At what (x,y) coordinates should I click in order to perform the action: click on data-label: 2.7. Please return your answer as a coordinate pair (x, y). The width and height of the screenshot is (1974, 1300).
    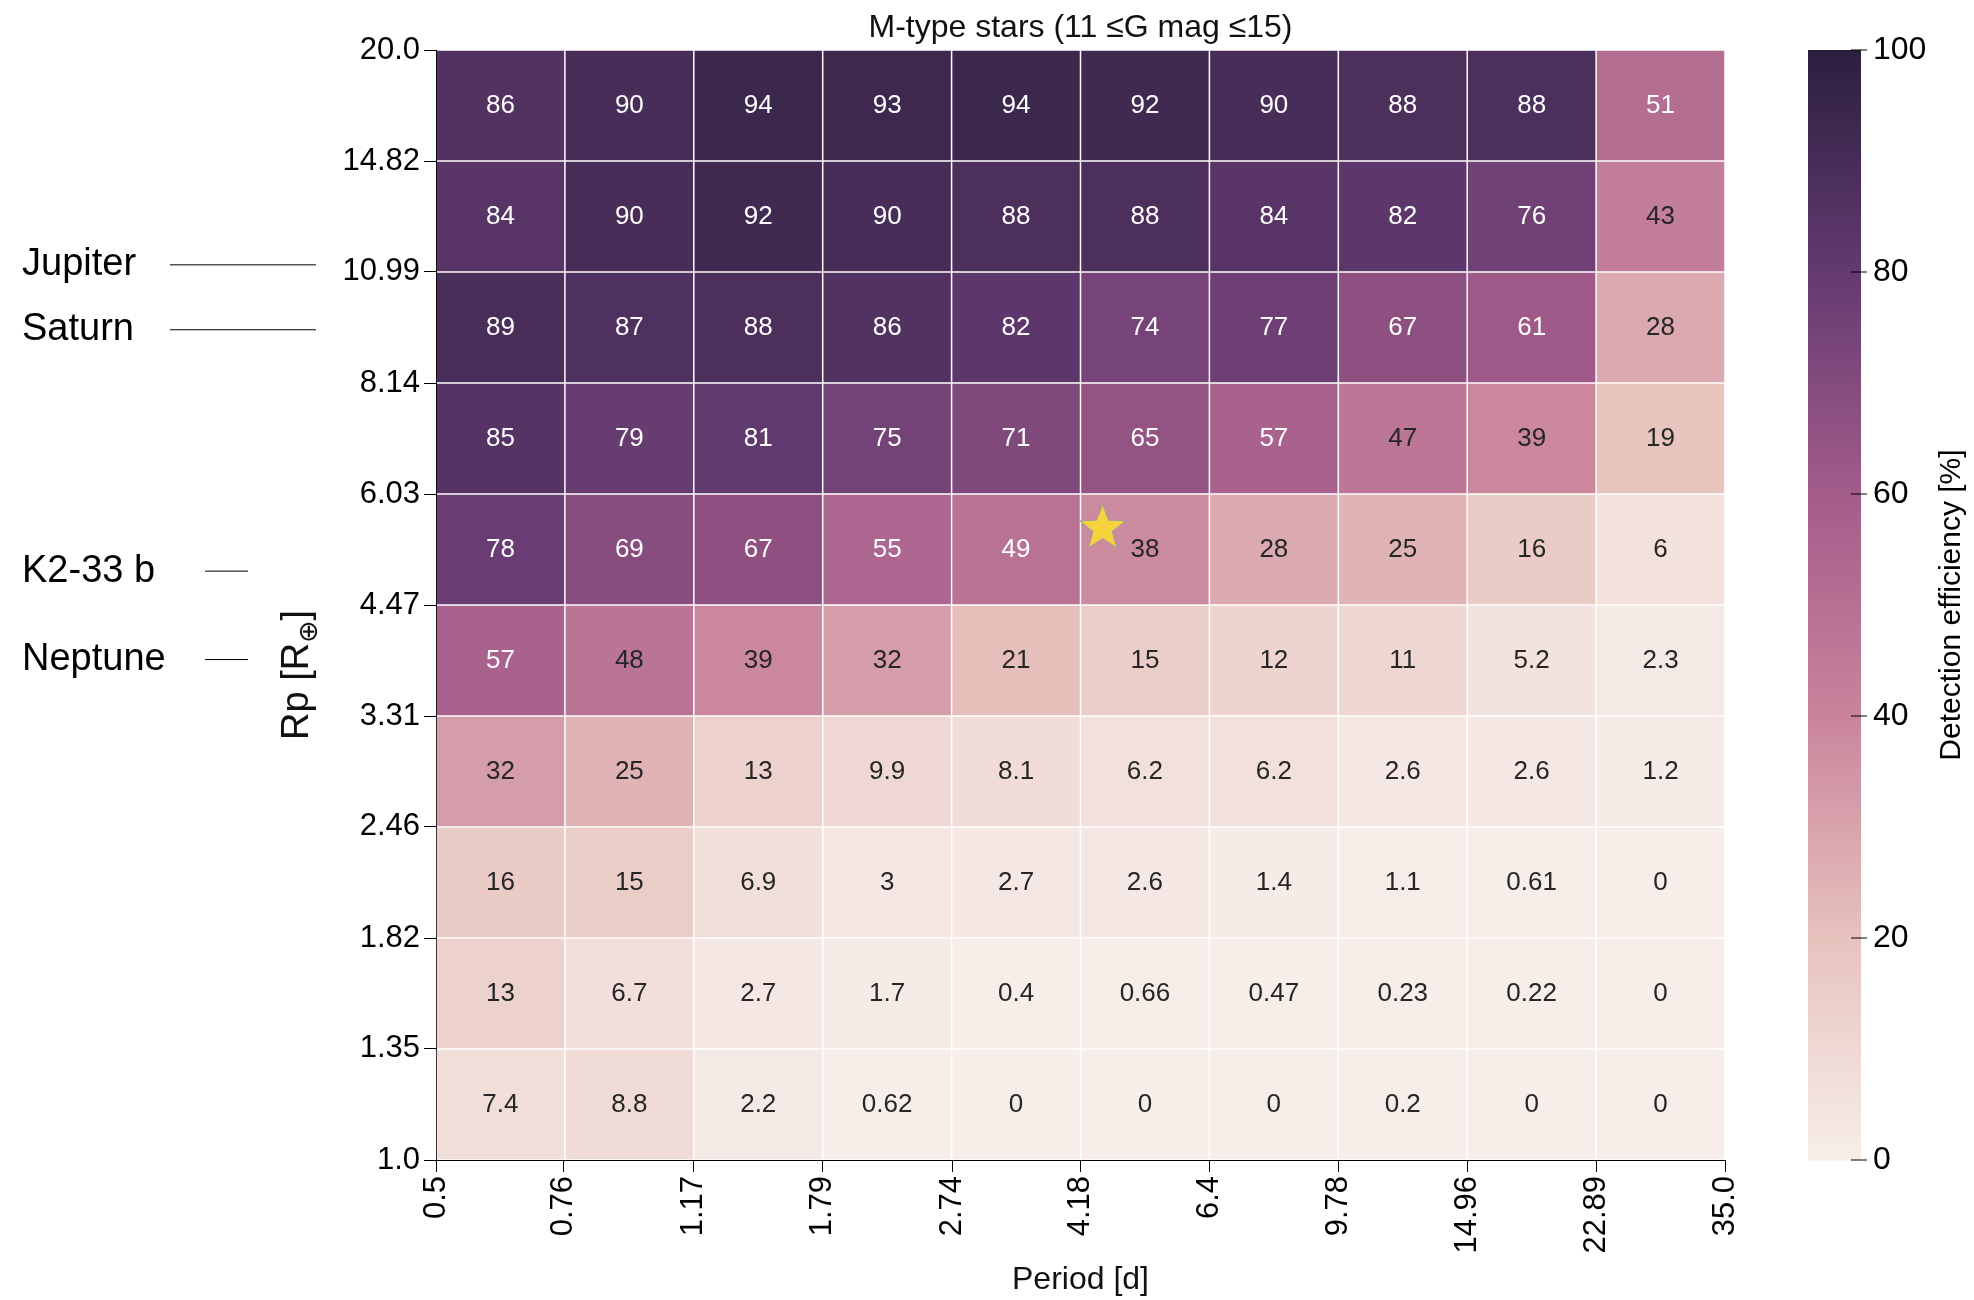
    Looking at the image, I should click on (758, 991).